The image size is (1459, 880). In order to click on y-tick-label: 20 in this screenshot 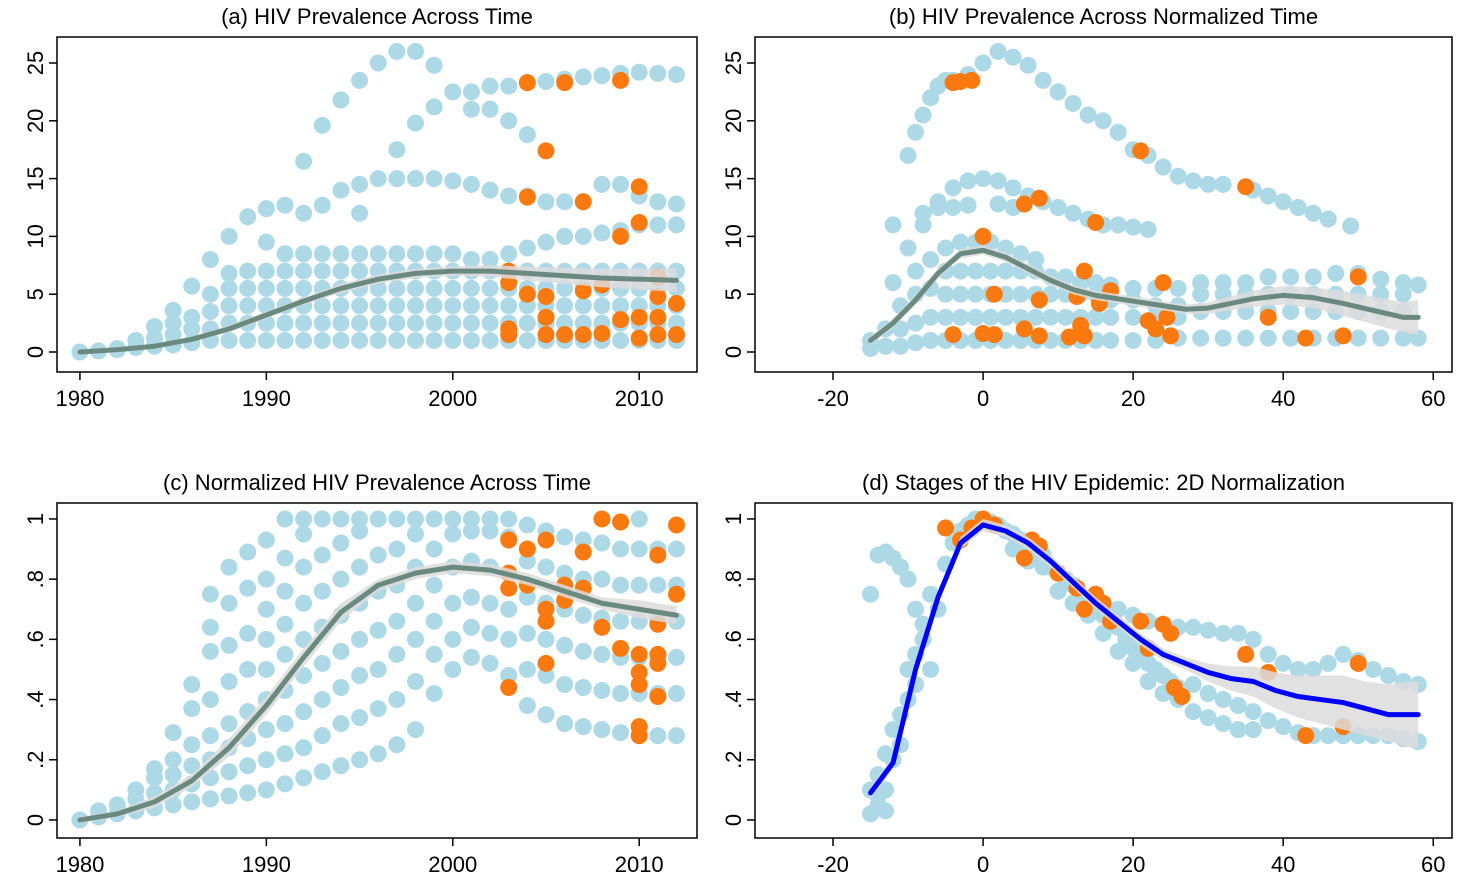, I will do `click(35, 121)`.